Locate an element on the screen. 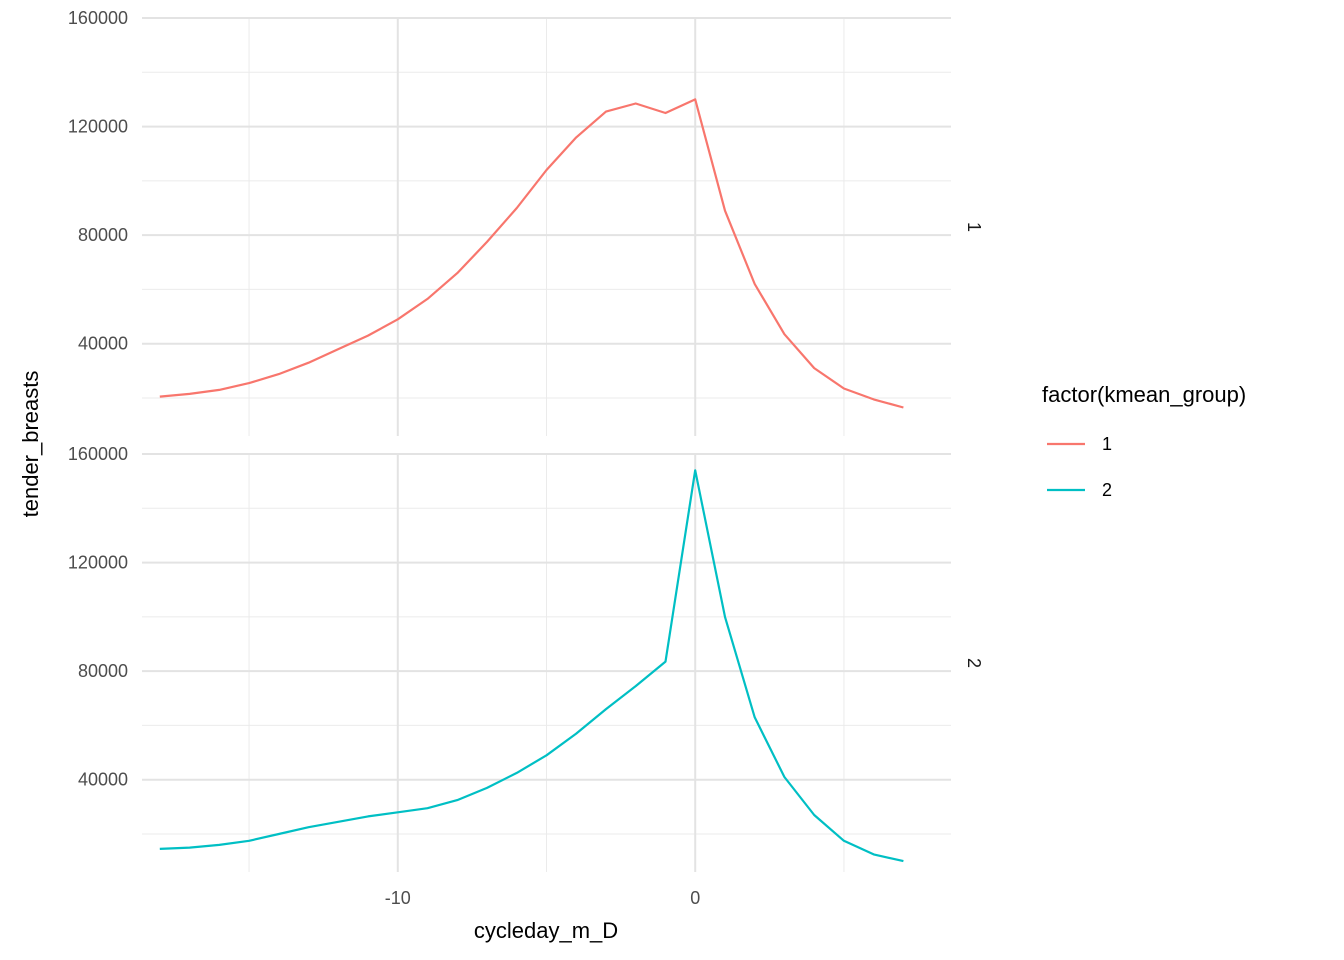 This screenshot has width=1344, height=960. legend: factor(kmean_group) 1 2 is located at coordinates (1144, 441).